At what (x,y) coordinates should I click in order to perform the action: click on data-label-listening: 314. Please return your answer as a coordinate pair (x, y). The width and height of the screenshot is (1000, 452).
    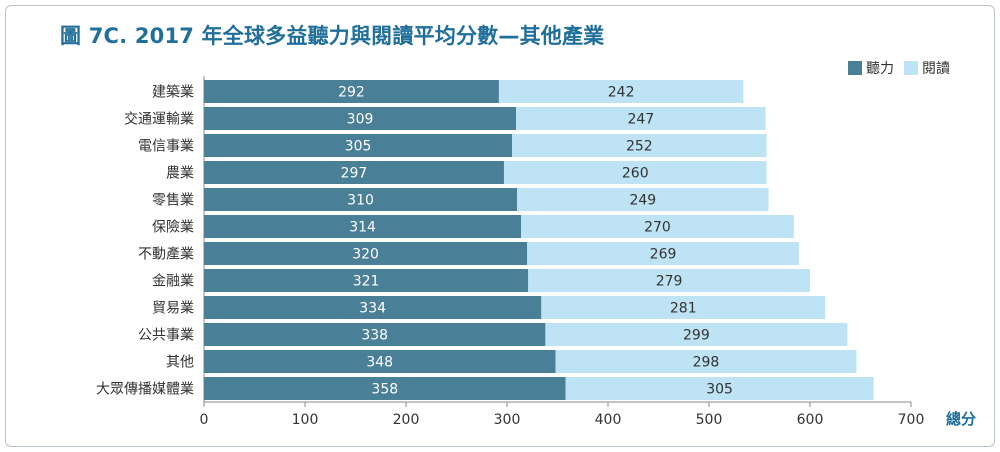
    Looking at the image, I should click on (362, 228).